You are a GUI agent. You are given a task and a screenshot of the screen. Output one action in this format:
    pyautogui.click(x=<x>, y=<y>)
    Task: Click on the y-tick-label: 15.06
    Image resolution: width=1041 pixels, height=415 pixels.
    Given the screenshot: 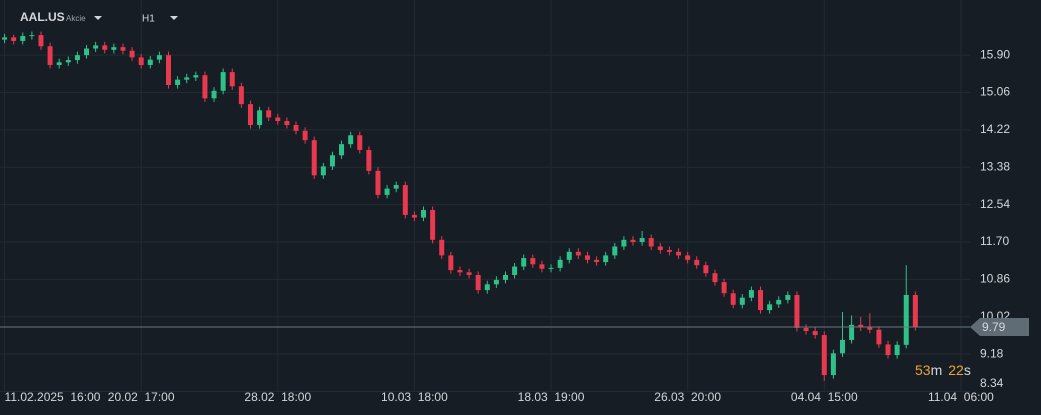 What is the action you would take?
    pyautogui.click(x=995, y=92)
    